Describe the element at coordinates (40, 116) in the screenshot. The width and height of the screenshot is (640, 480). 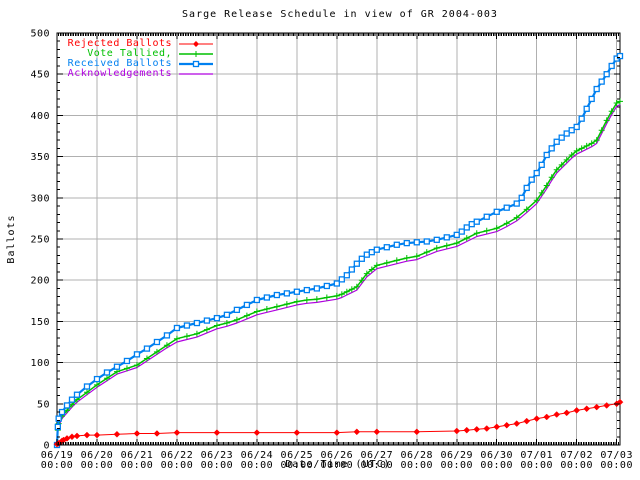
I see `y-tick-label: 400` at that location.